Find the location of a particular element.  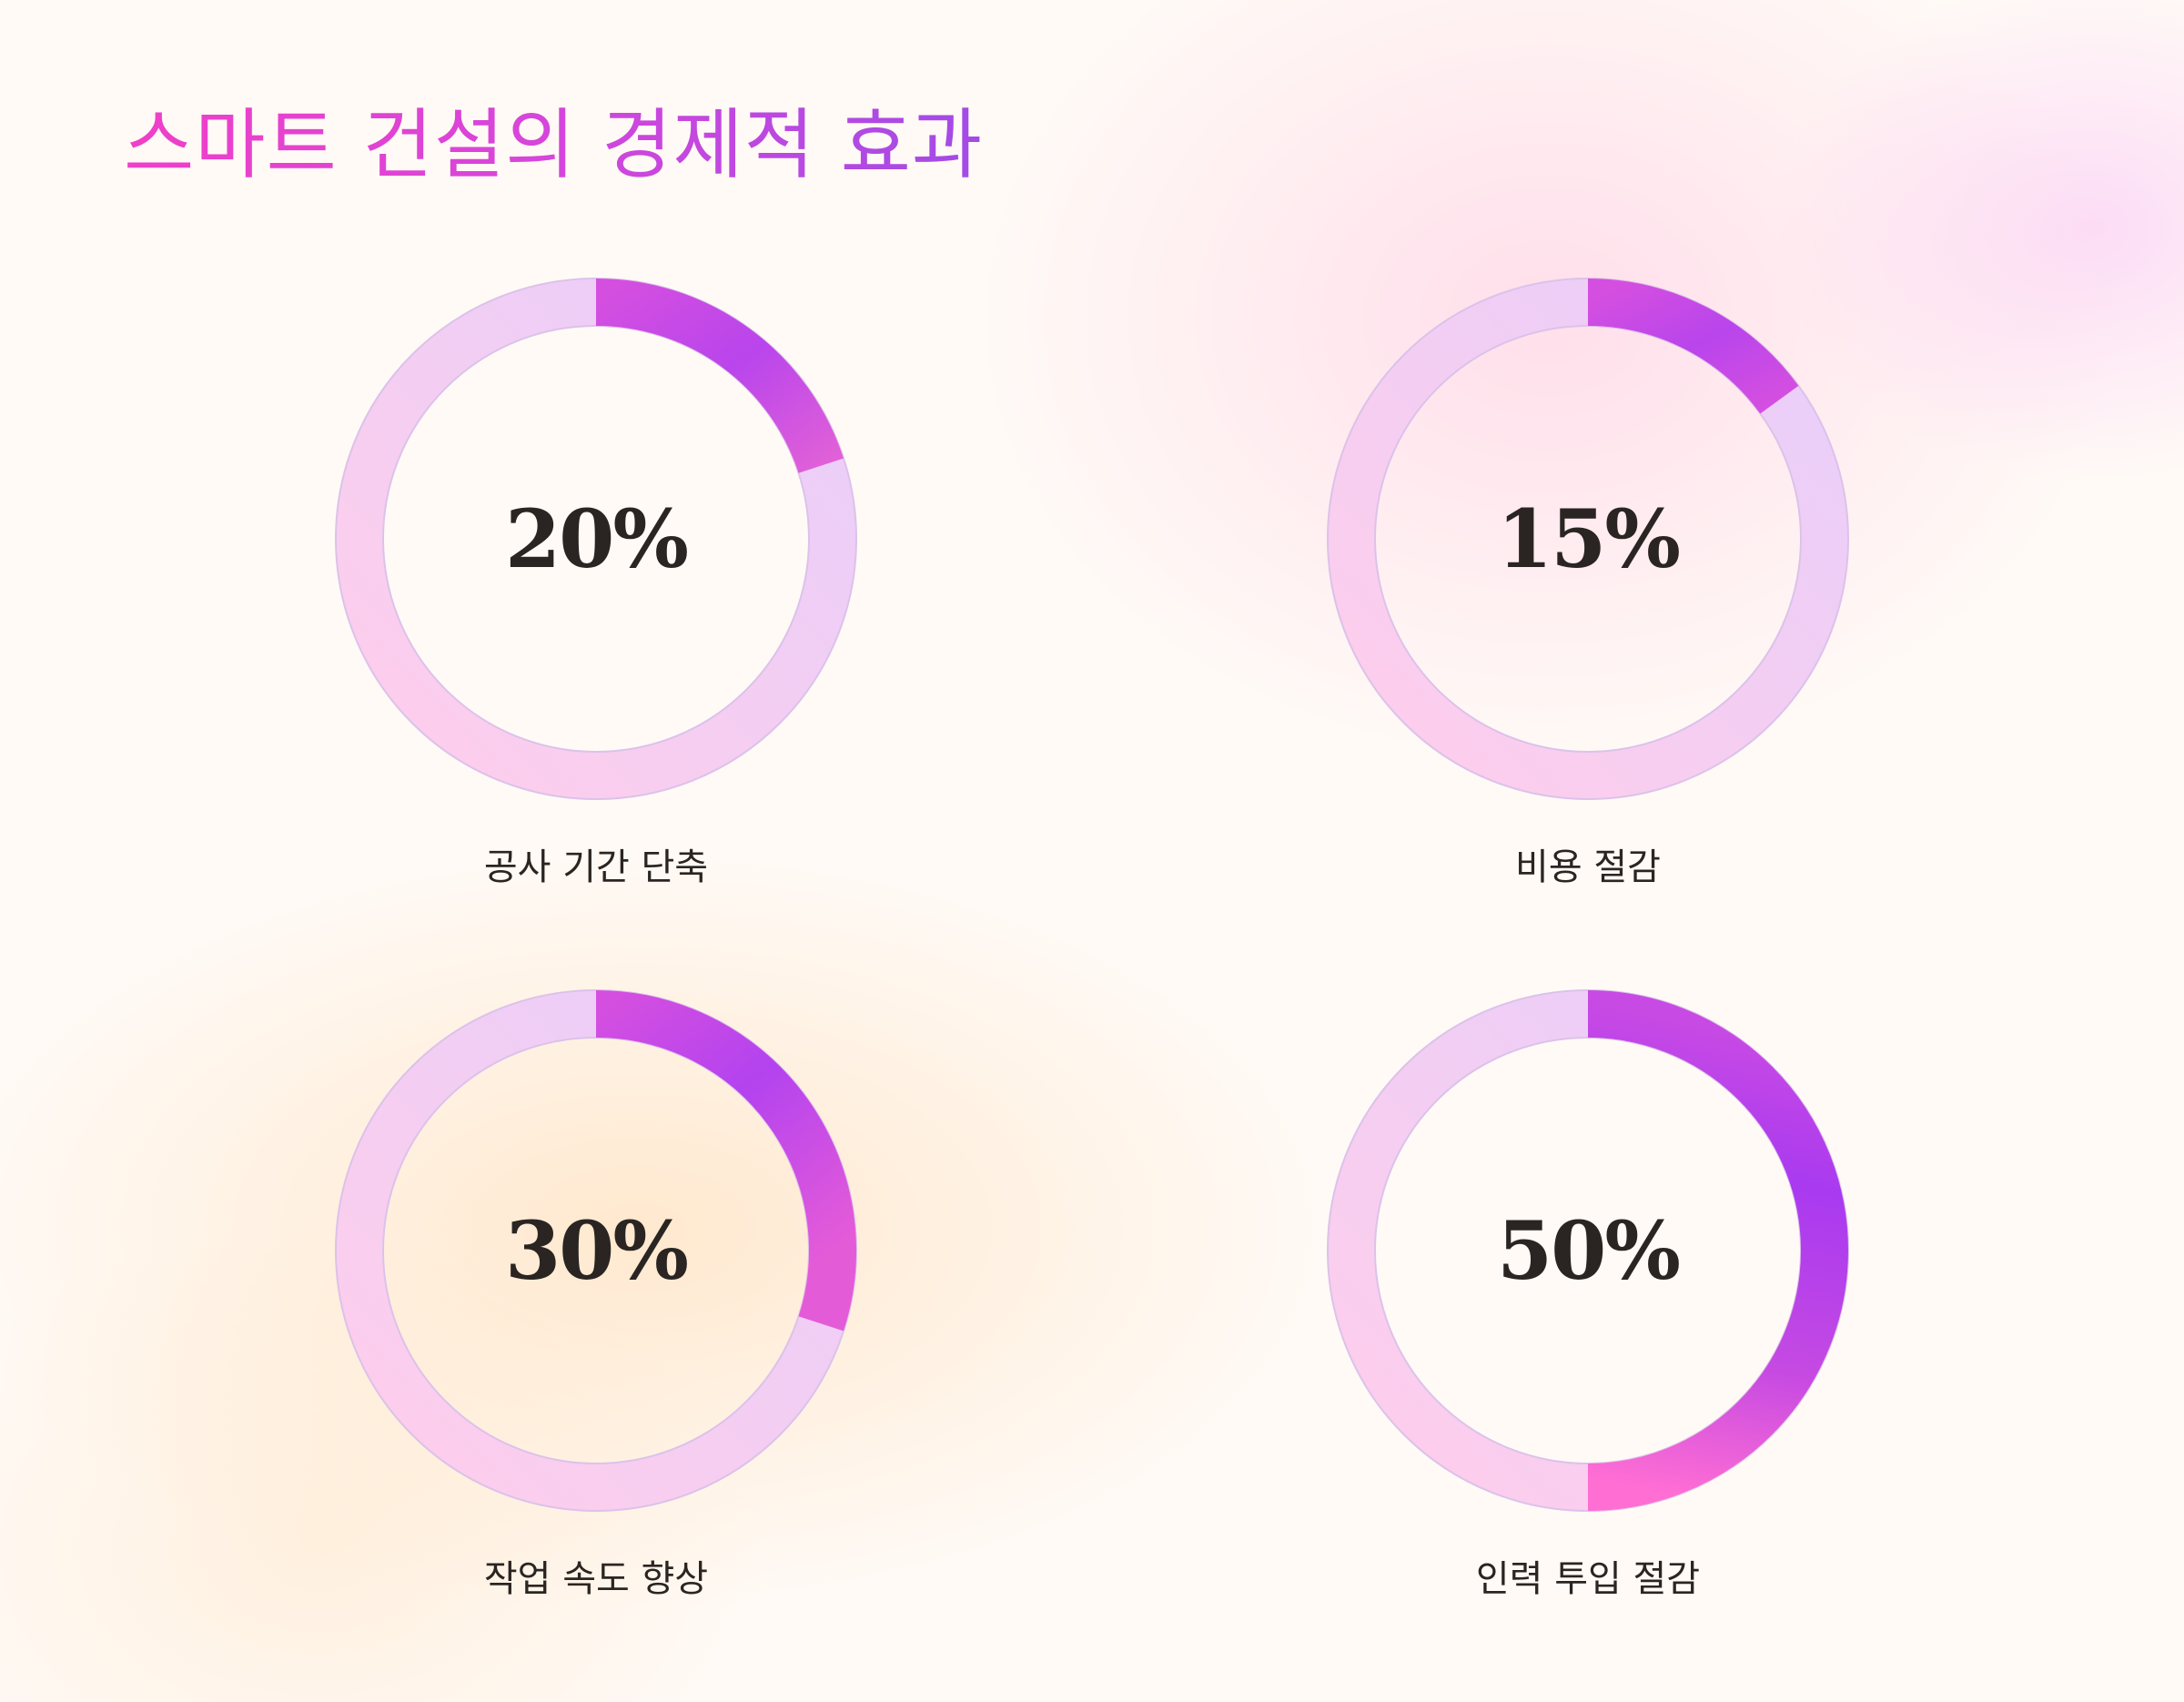

donut-category-label: 인력 투입 절감 is located at coordinates (1588, 1579).